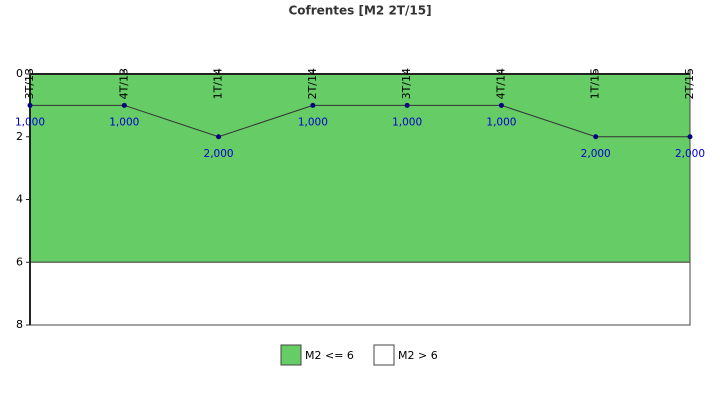 The width and height of the screenshot is (720, 400). What do you see at coordinates (19, 73) in the screenshot?
I see `y-tick-label: 0` at bounding box center [19, 73].